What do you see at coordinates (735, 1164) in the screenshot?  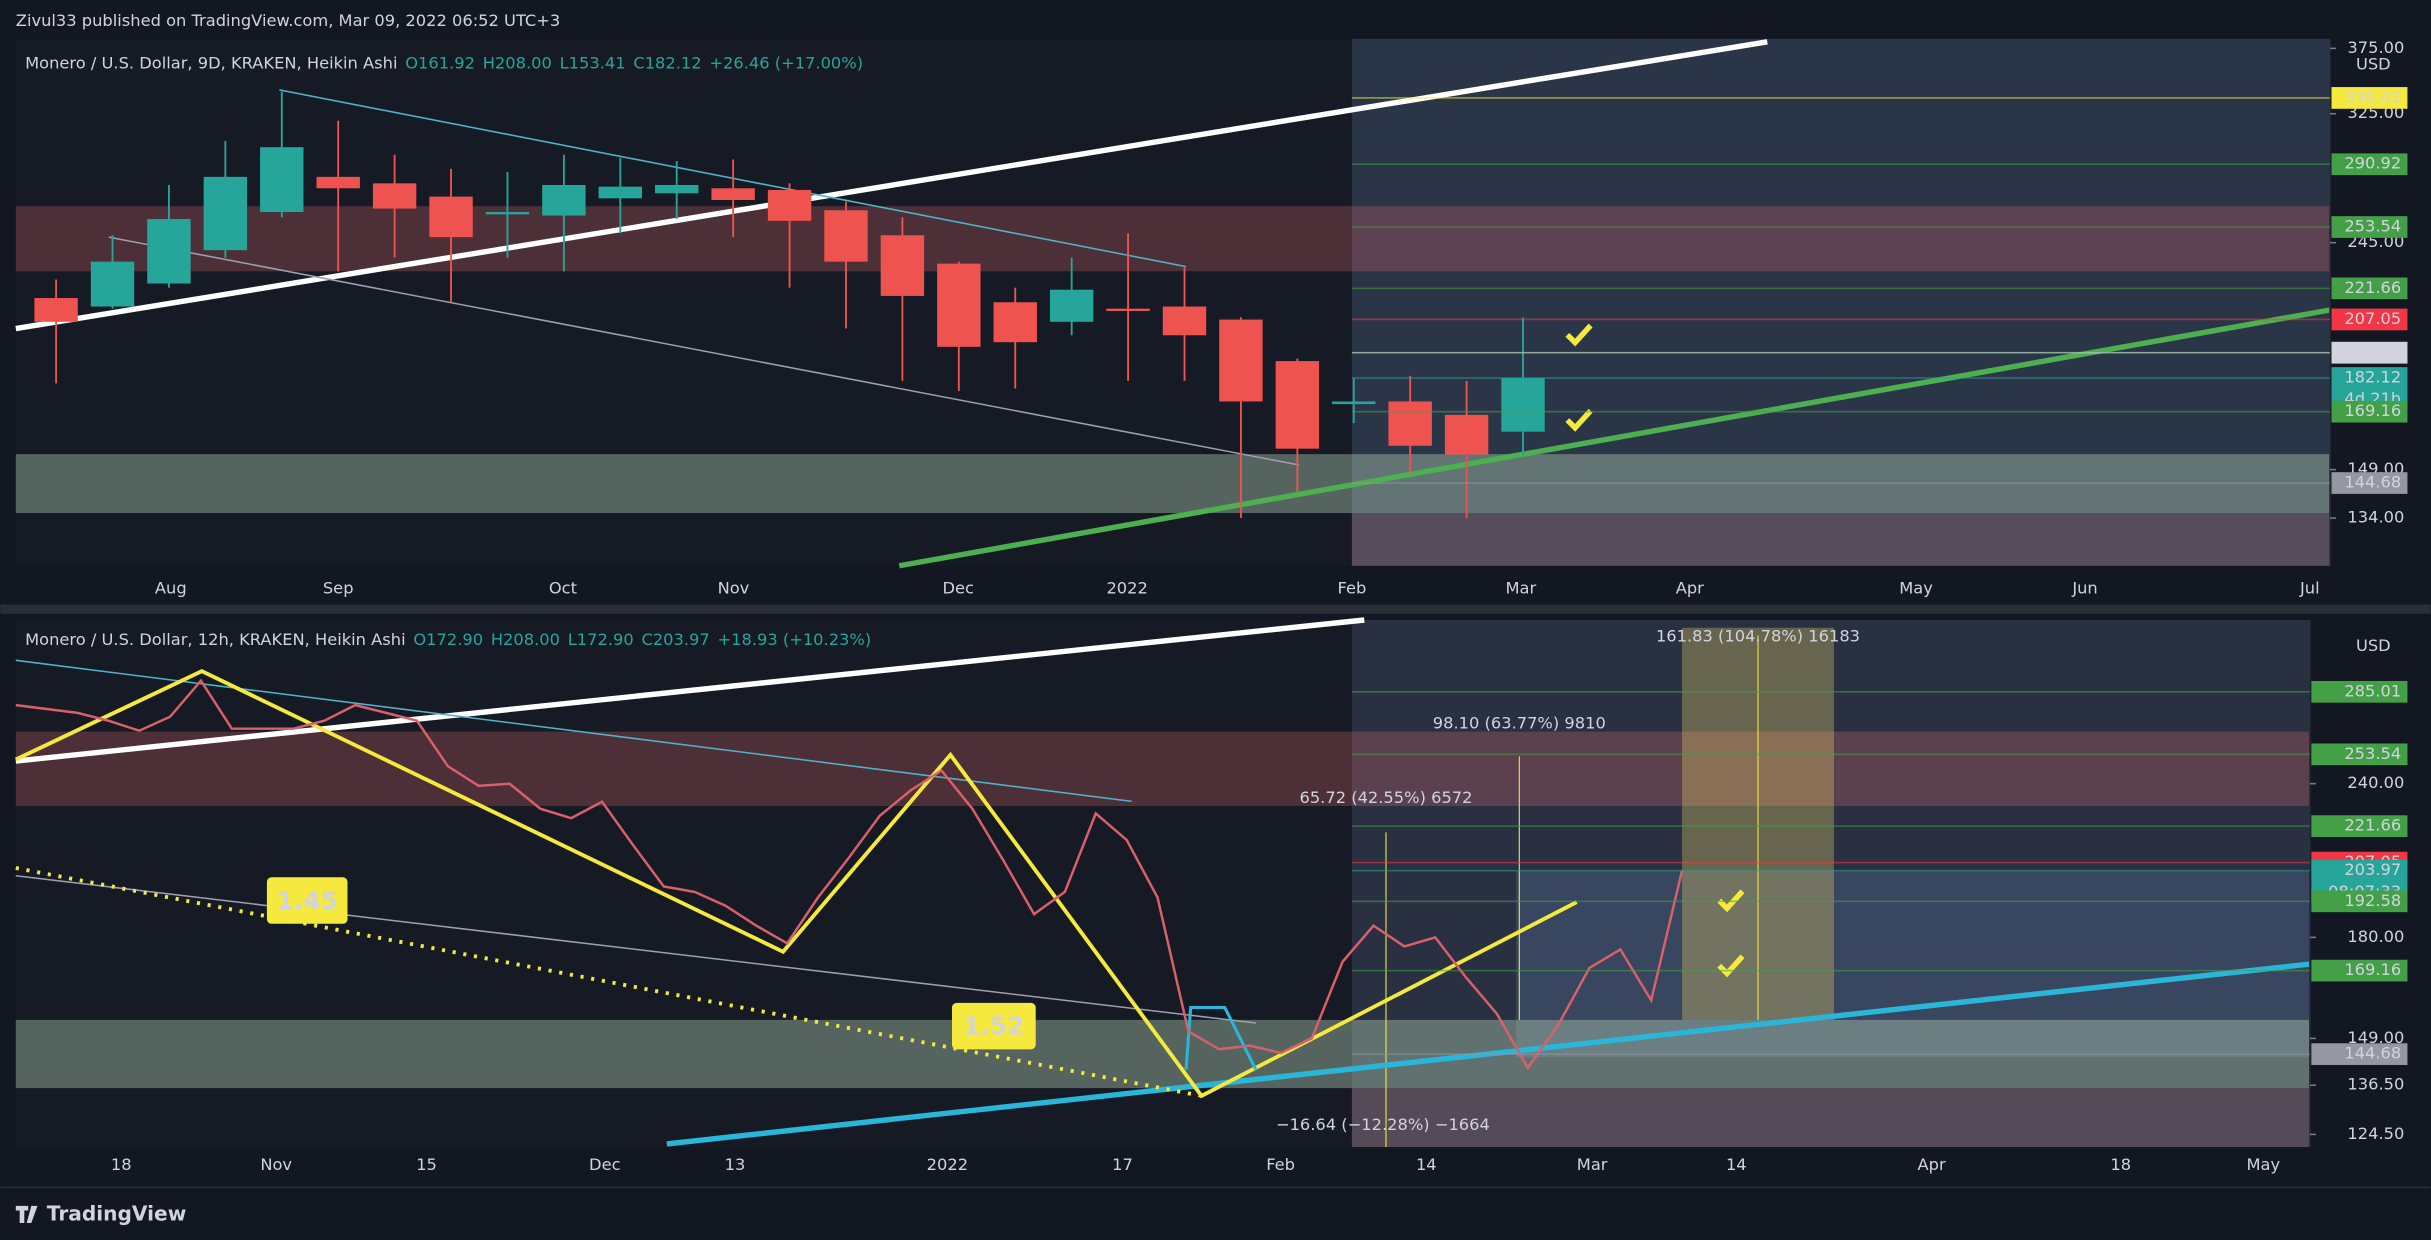 I see `x-tick-label: 13` at bounding box center [735, 1164].